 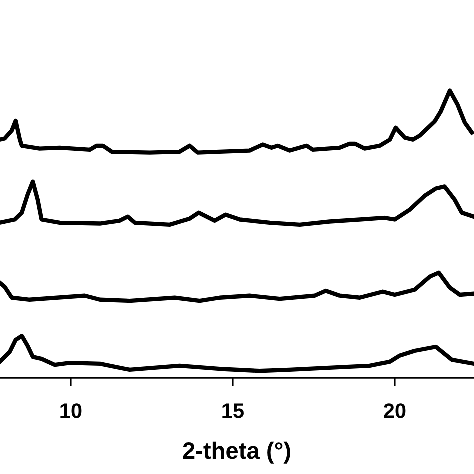 What do you see at coordinates (233, 411) in the screenshot?
I see `x-tick-label: 15` at bounding box center [233, 411].